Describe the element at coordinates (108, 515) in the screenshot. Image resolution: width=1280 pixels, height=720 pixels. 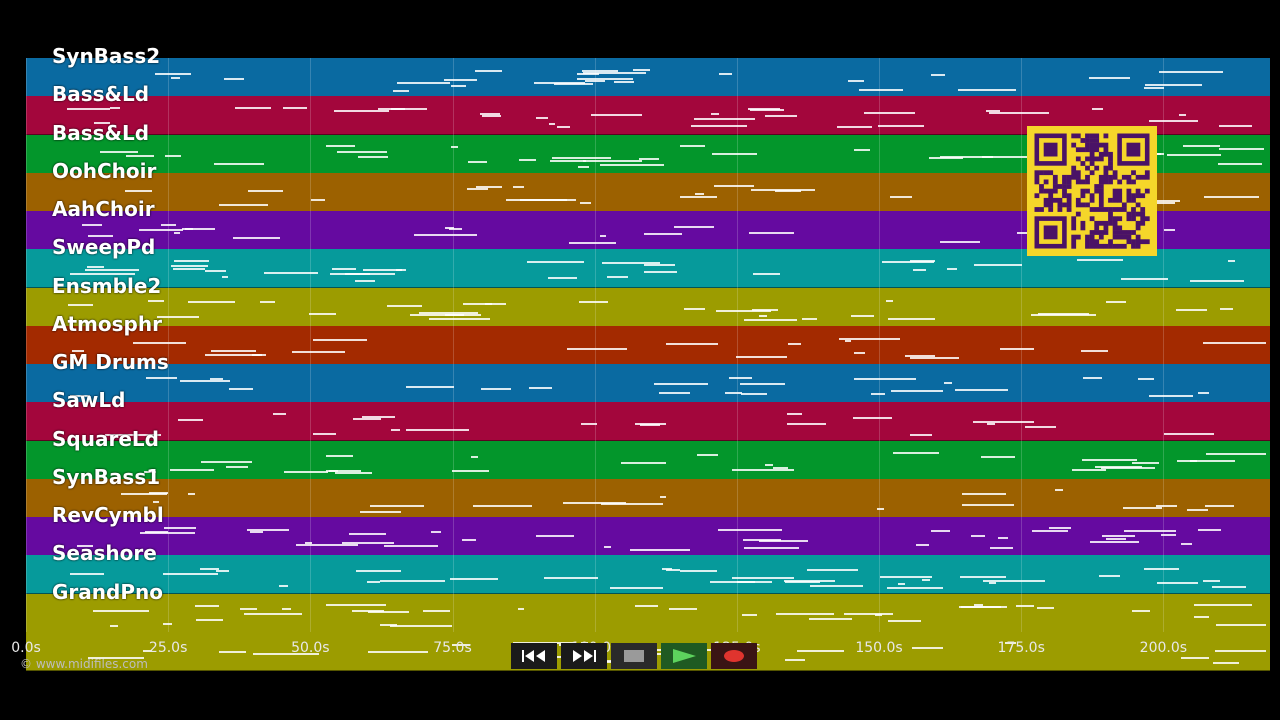
I see `track-label: RevCymbl` at that location.